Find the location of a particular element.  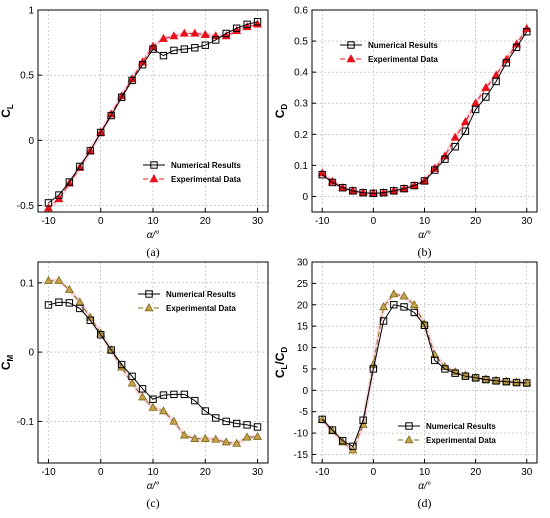

y-tick-label: -0.1 is located at coordinates (26, 422).